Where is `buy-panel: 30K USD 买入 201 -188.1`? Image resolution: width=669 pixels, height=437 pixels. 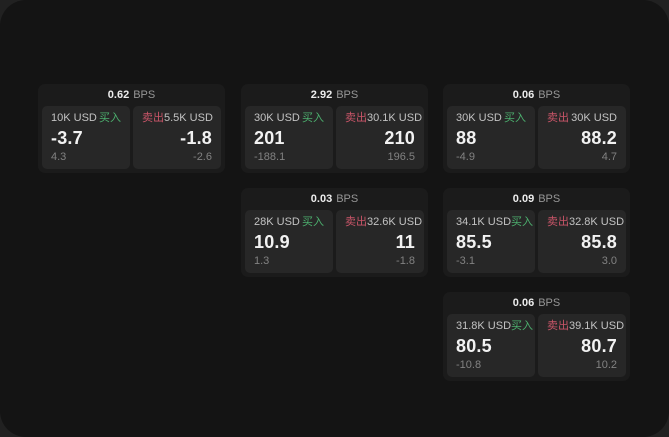
buy-panel: 30K USD 买入 201 -188.1 is located at coordinates (289, 137).